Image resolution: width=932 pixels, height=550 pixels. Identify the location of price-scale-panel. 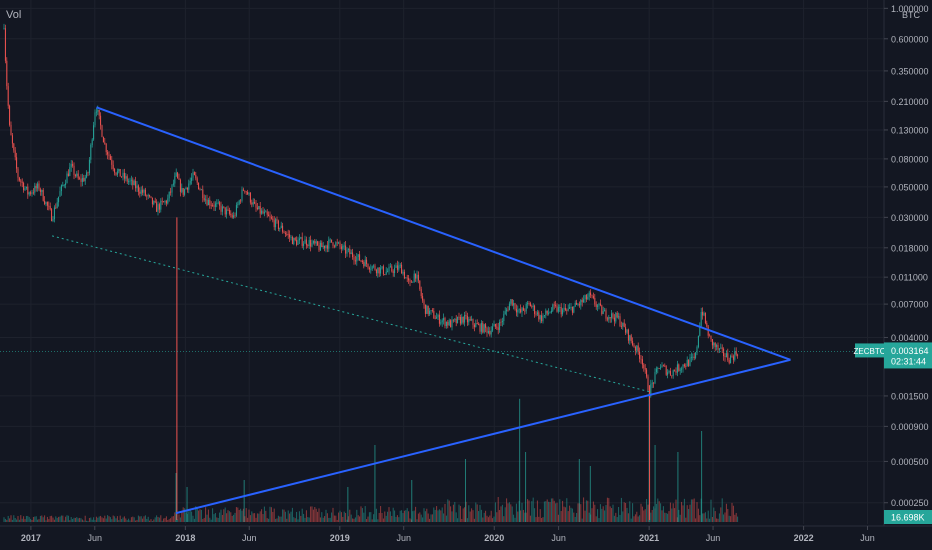
(908, 263).